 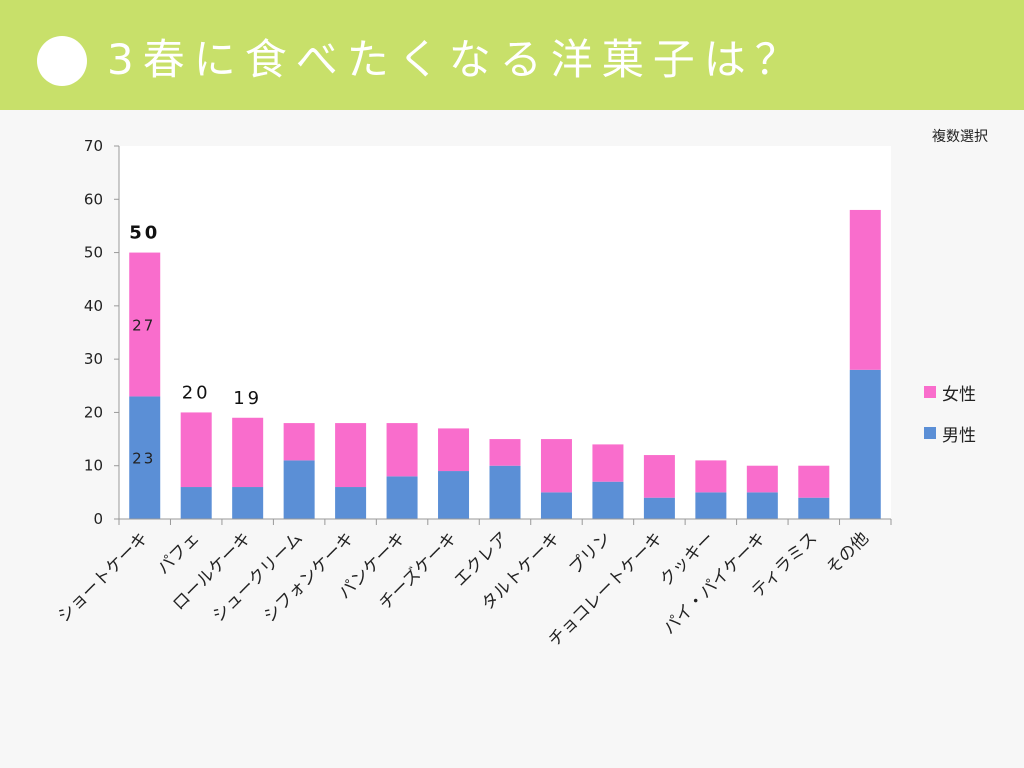 I want to click on x-category-label: ショートケーキ, so click(x=103, y=577).